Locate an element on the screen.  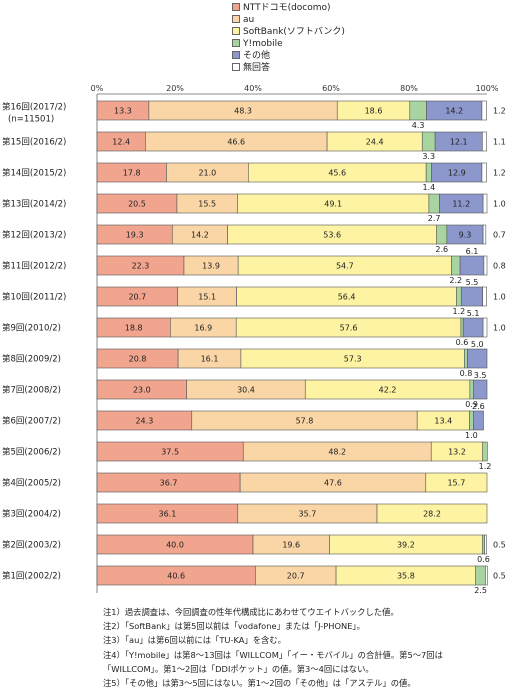
category-label: 第10回(2011/2) is located at coordinates (34, 297).